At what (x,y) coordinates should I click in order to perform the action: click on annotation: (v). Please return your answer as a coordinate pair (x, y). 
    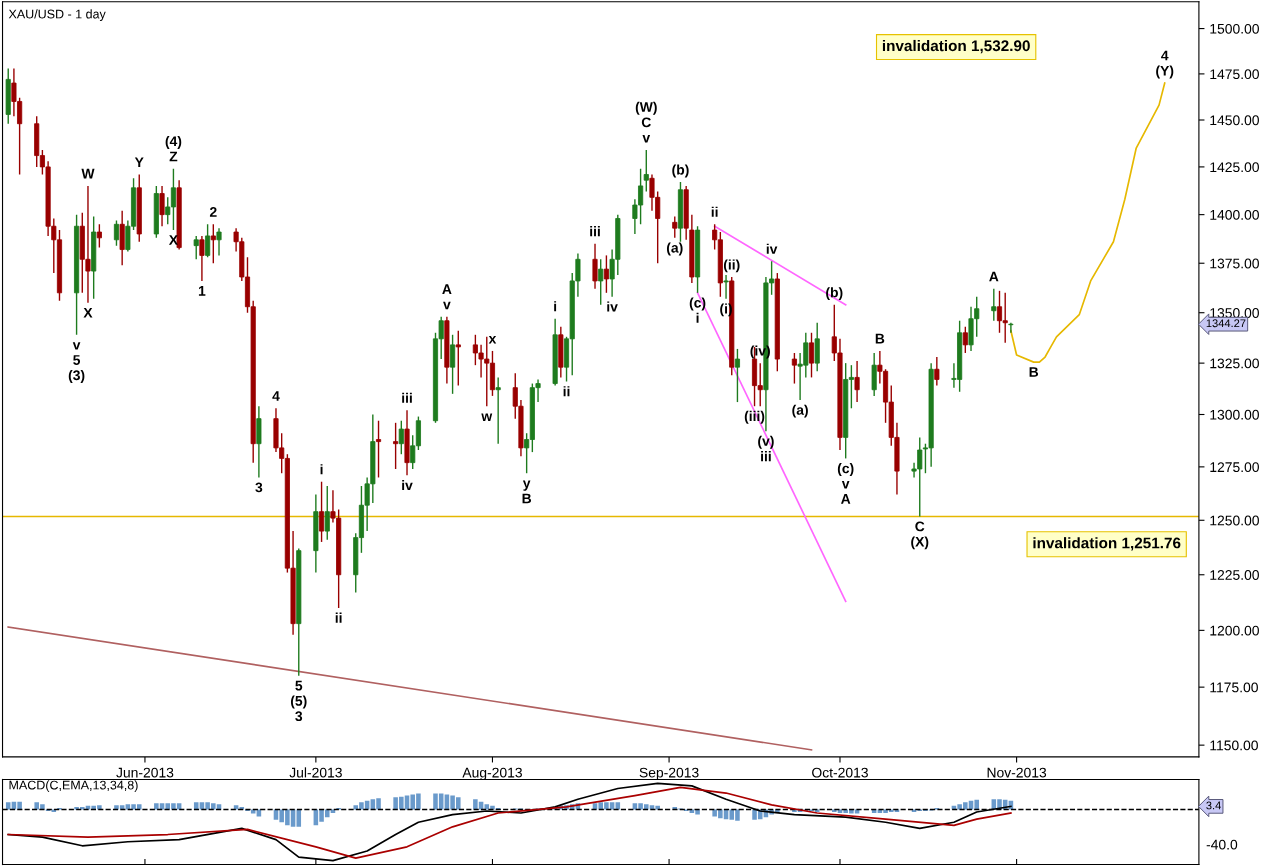
    Looking at the image, I should click on (766, 442).